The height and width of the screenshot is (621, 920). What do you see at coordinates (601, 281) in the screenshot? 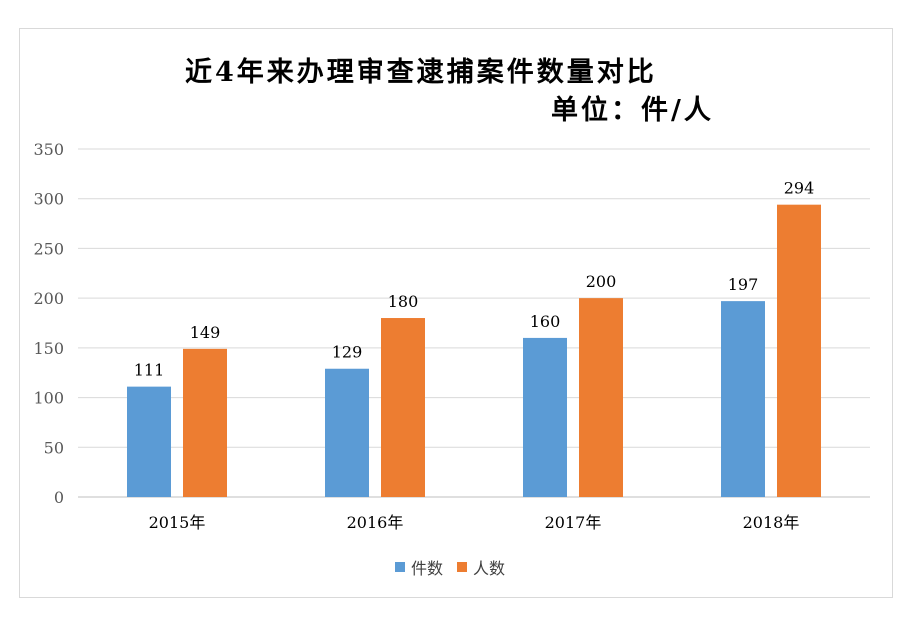
I see `data-label: 200` at bounding box center [601, 281].